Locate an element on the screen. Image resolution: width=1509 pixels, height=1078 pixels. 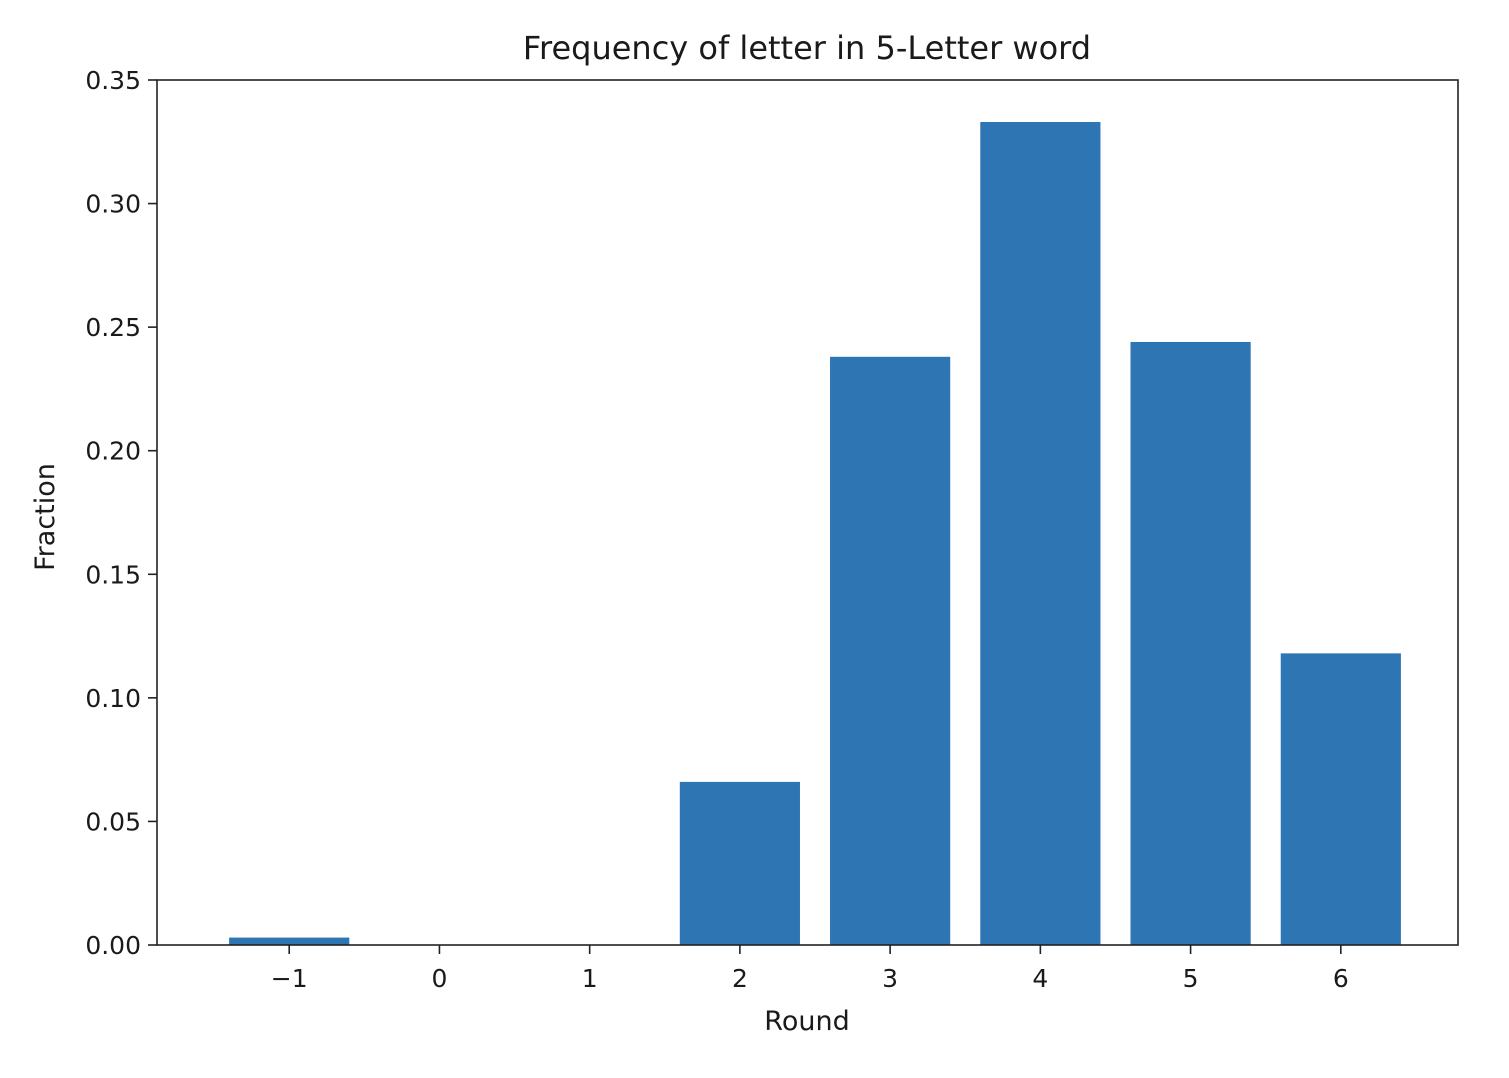
y-axis-ticks: 0.00 0.05 0.10 0.15 0.20 0.25 0.30 0.35 is located at coordinates (121, 513).